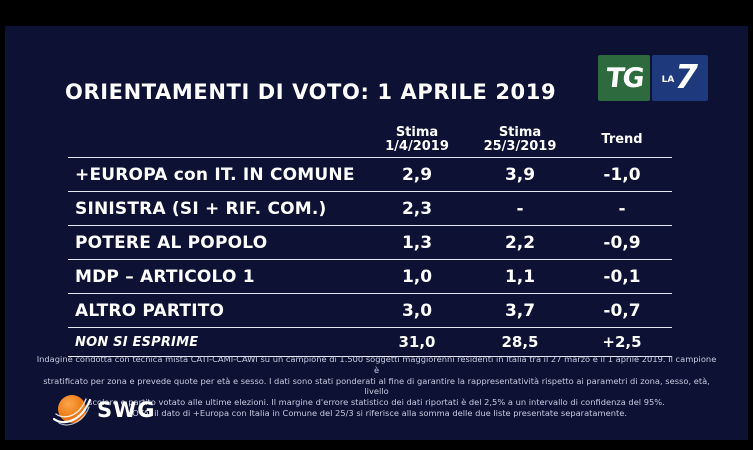 This screenshot has height=450, width=753. What do you see at coordinates (370, 243) in the screenshot?
I see `table-row-potere-al-popolo: POTERE AL POPOLO 1,3 2,2 -0,9` at bounding box center [370, 243].